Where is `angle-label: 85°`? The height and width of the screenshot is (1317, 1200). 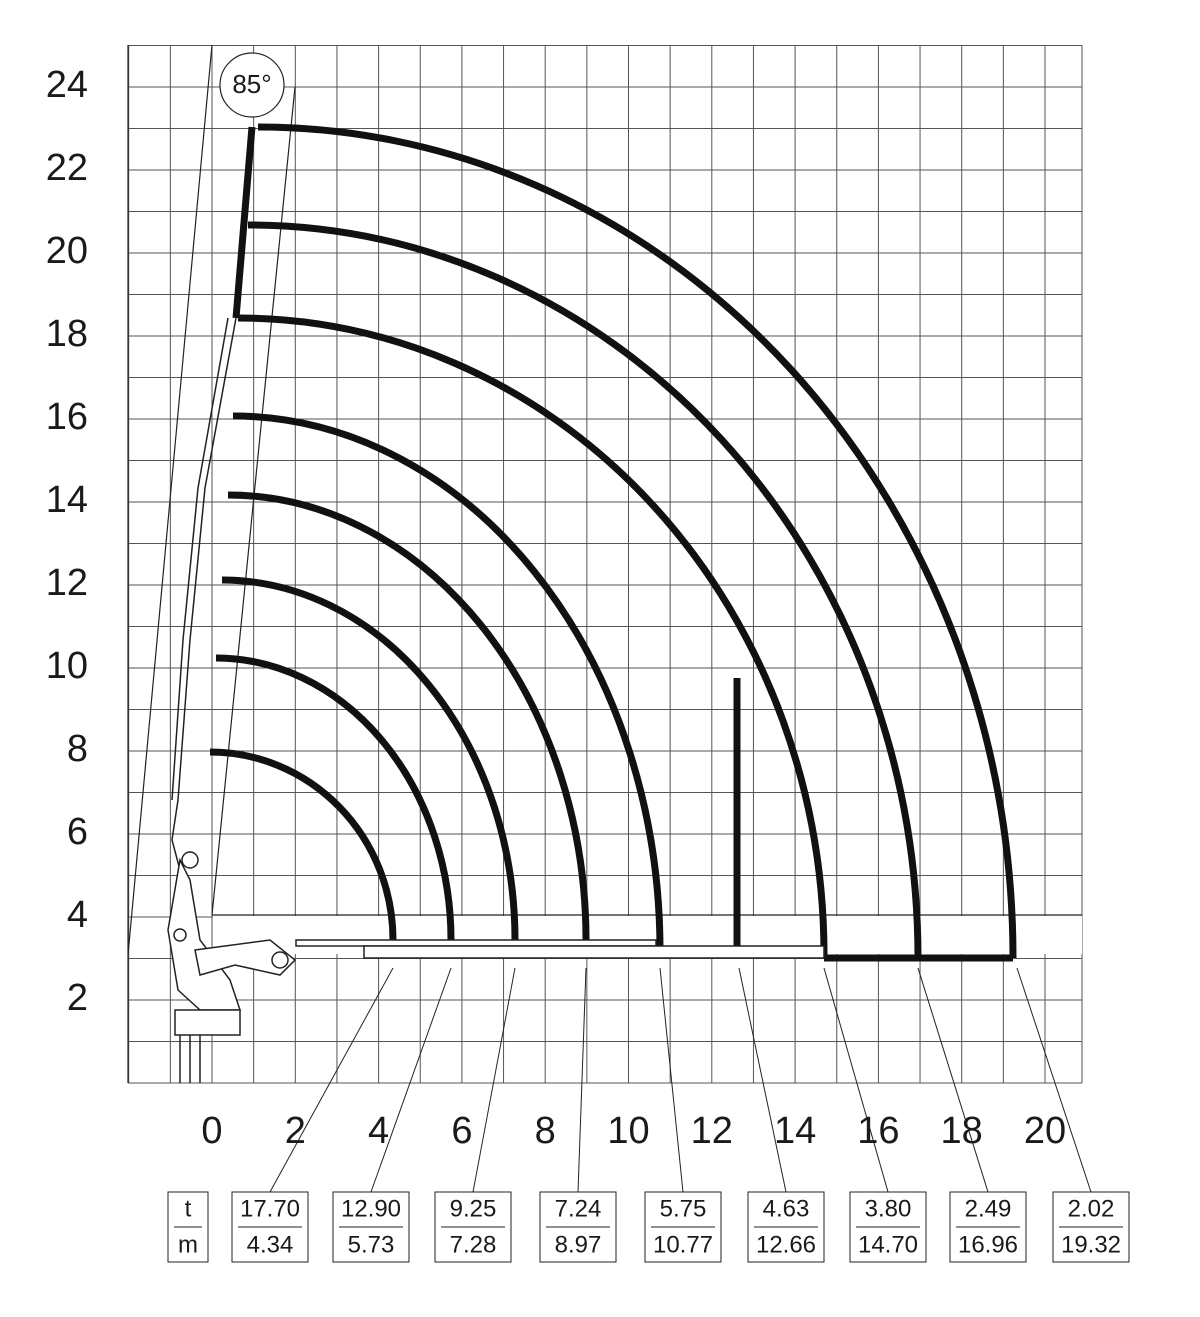
angle-label: 85° is located at coordinates (251, 84).